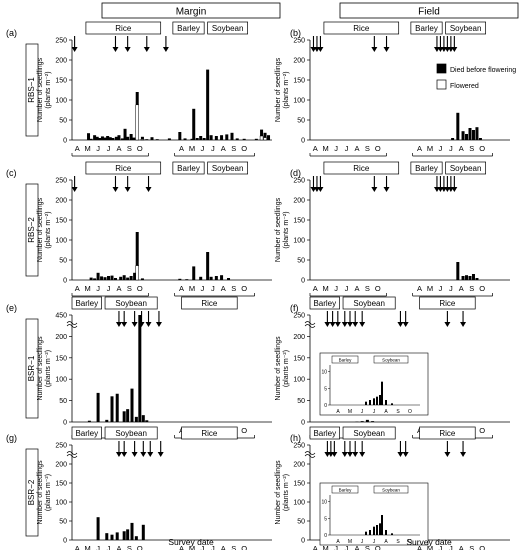  What do you see at coordinates (11, 308) in the screenshot?
I see `panel-letter: (e)` at bounding box center [11, 308].